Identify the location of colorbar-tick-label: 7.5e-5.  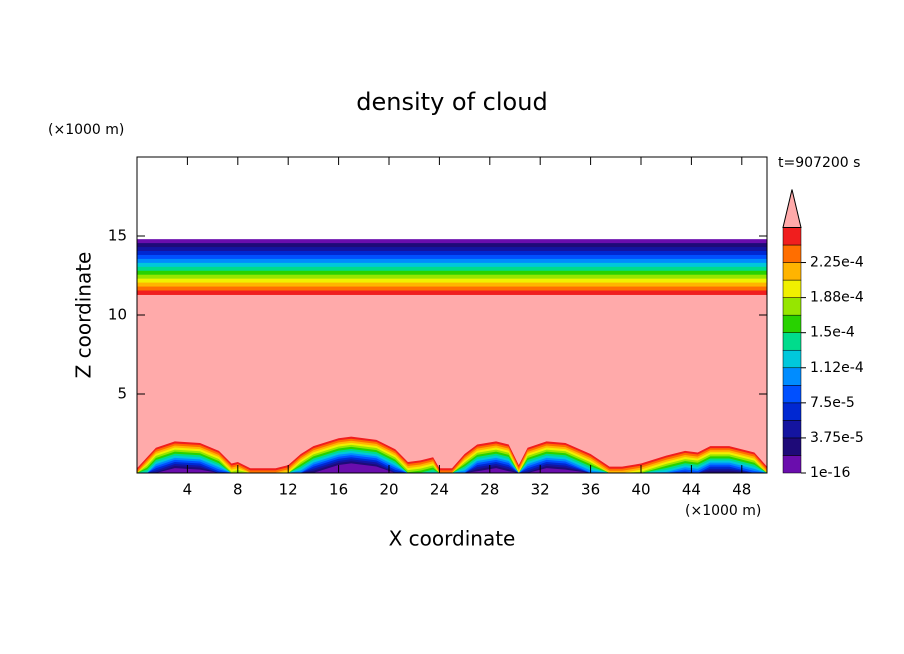
(832, 403).